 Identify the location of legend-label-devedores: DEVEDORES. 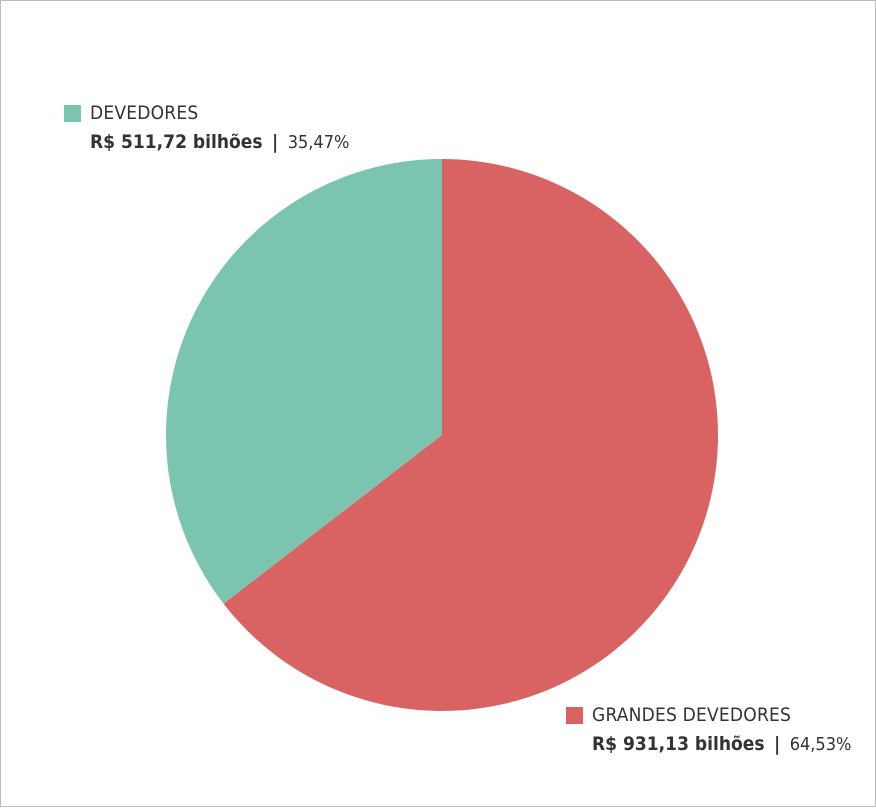
(144, 113).